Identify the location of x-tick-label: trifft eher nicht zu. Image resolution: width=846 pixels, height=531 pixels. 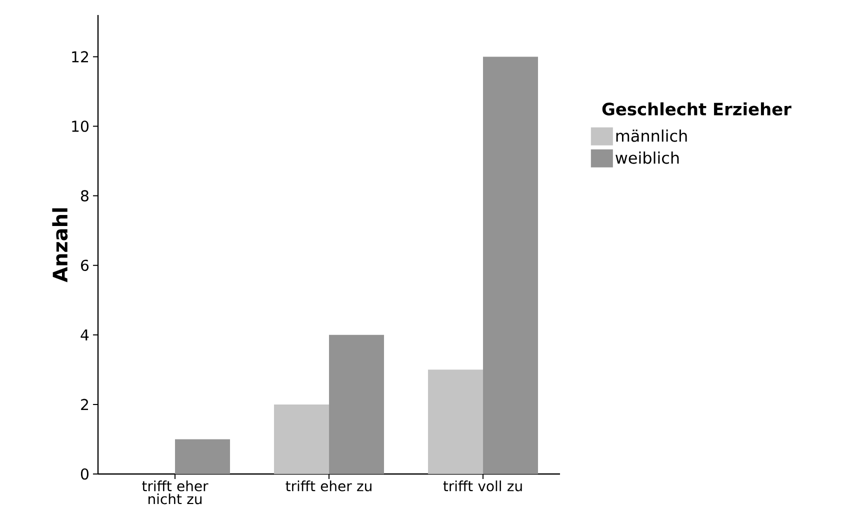
(175, 492).